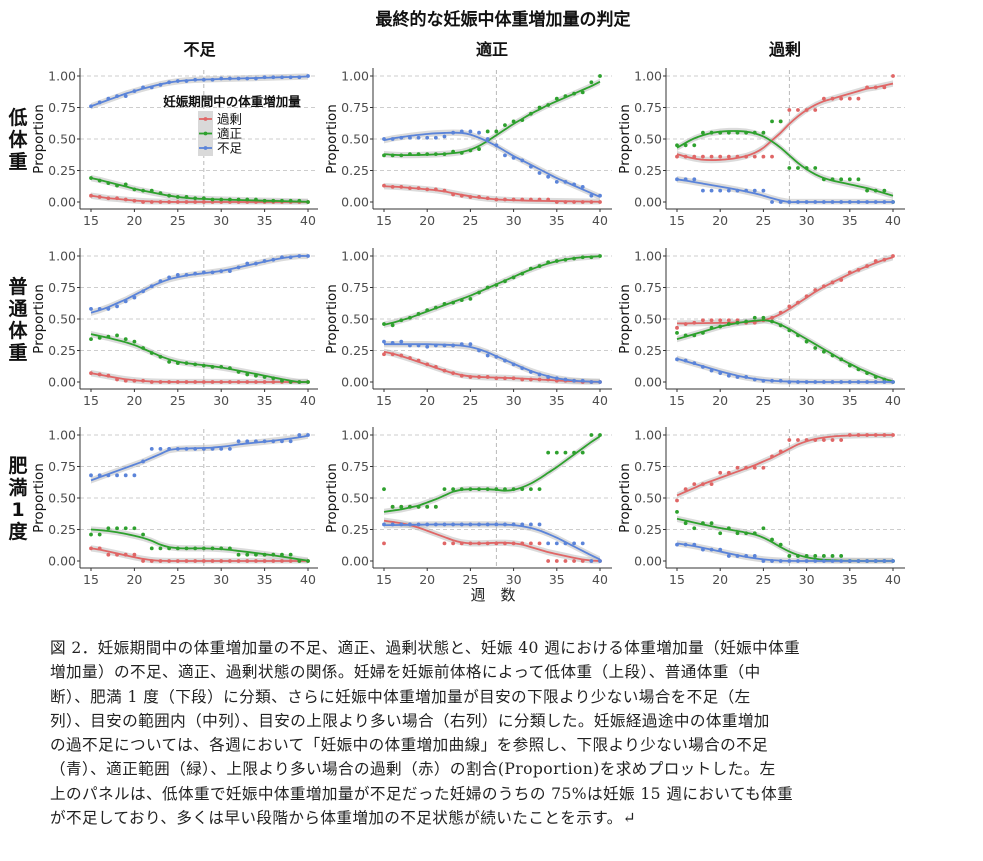 The width and height of the screenshot is (983, 861). I want to click on column-title: 不足, so click(199, 49).